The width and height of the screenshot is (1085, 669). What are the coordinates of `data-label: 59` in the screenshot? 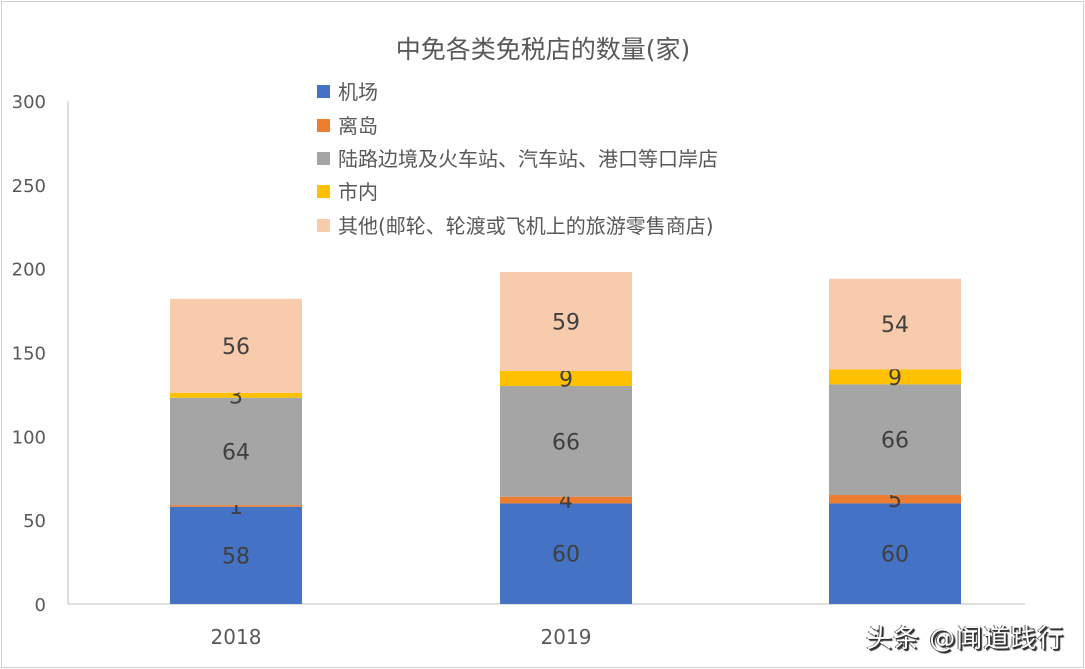 It's located at (566, 322).